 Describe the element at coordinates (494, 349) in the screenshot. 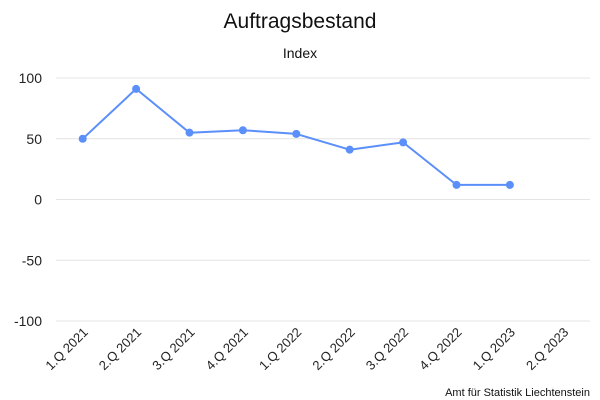

I see `x-tick-label: 1.Q 2023` at that location.